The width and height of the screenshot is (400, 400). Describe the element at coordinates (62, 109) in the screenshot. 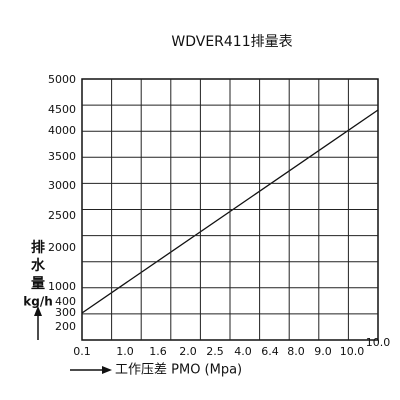

I see `y-tick-label: 4500` at that location.